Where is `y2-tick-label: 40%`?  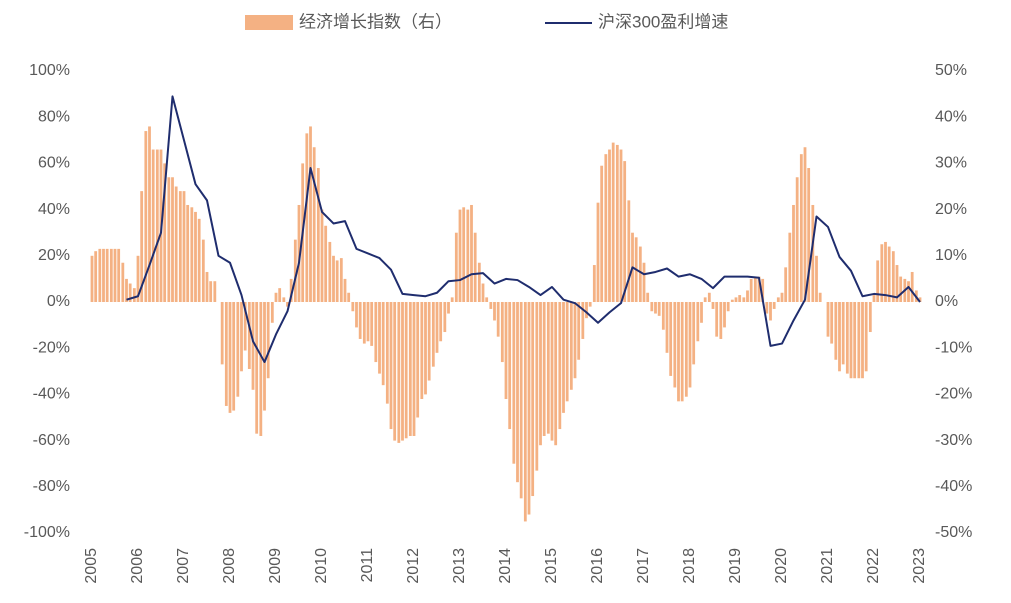 y2-tick-label: 40% is located at coordinates (951, 116).